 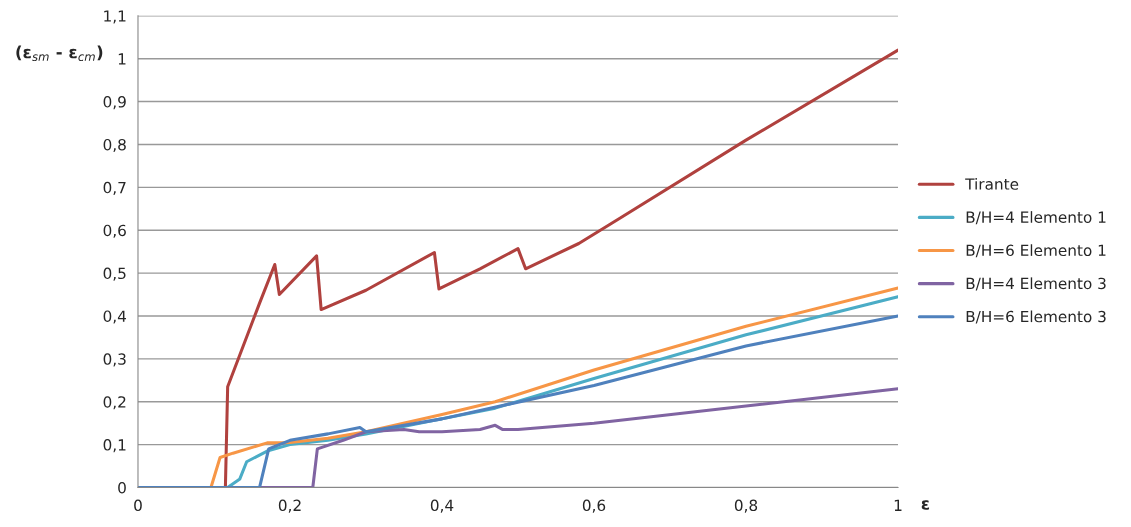 I want to click on legend-label: B/H=6 Elemento 3, so click(x=1036, y=317).